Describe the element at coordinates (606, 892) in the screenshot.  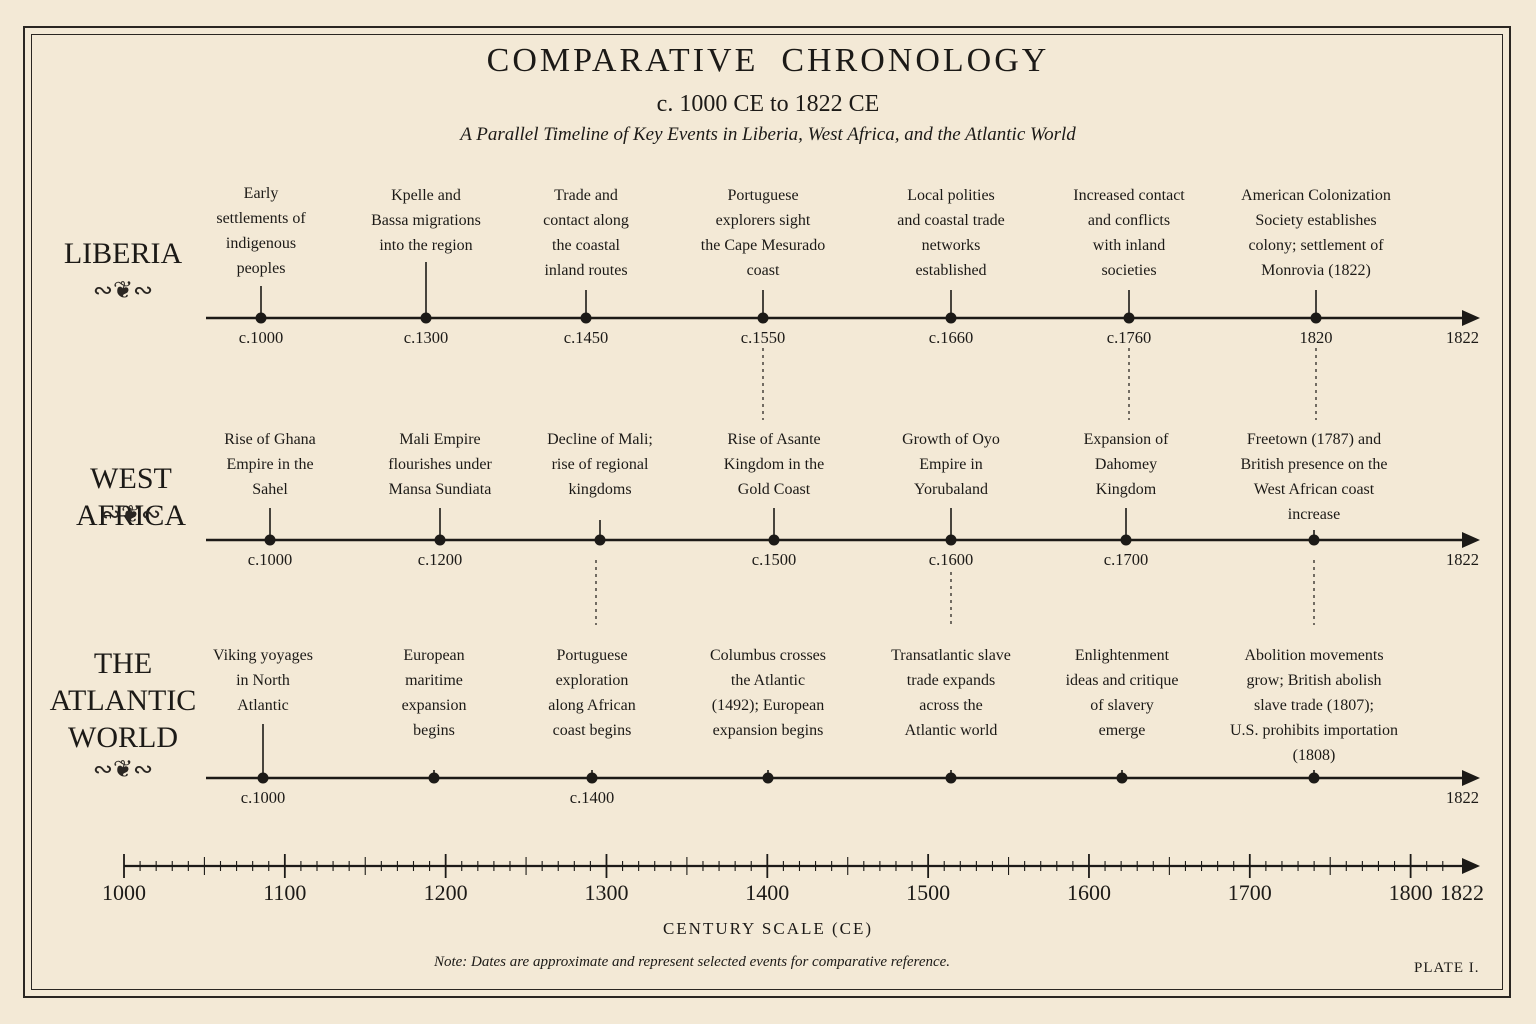
I see `scale-tick-label: 1300` at that location.